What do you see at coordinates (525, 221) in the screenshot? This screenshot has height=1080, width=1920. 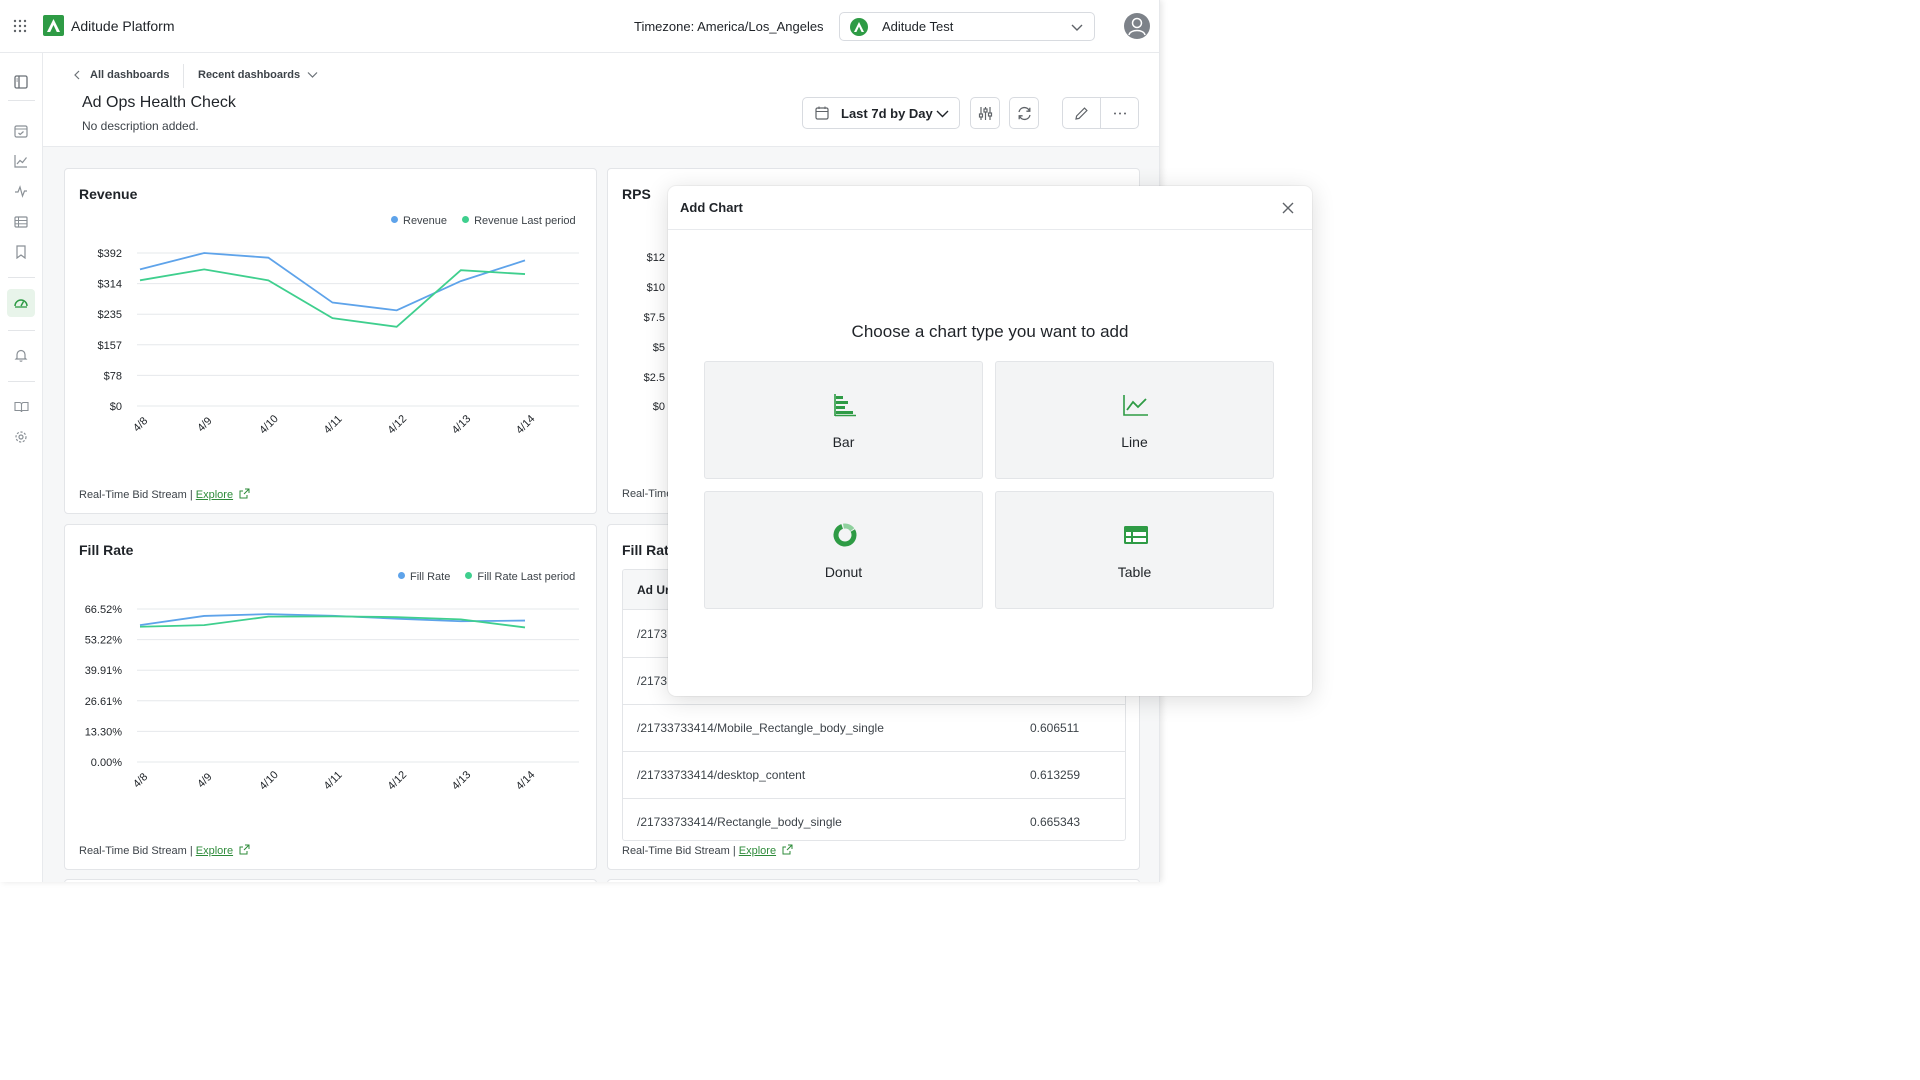 I see `legend-label: Revenue Last period` at bounding box center [525, 221].